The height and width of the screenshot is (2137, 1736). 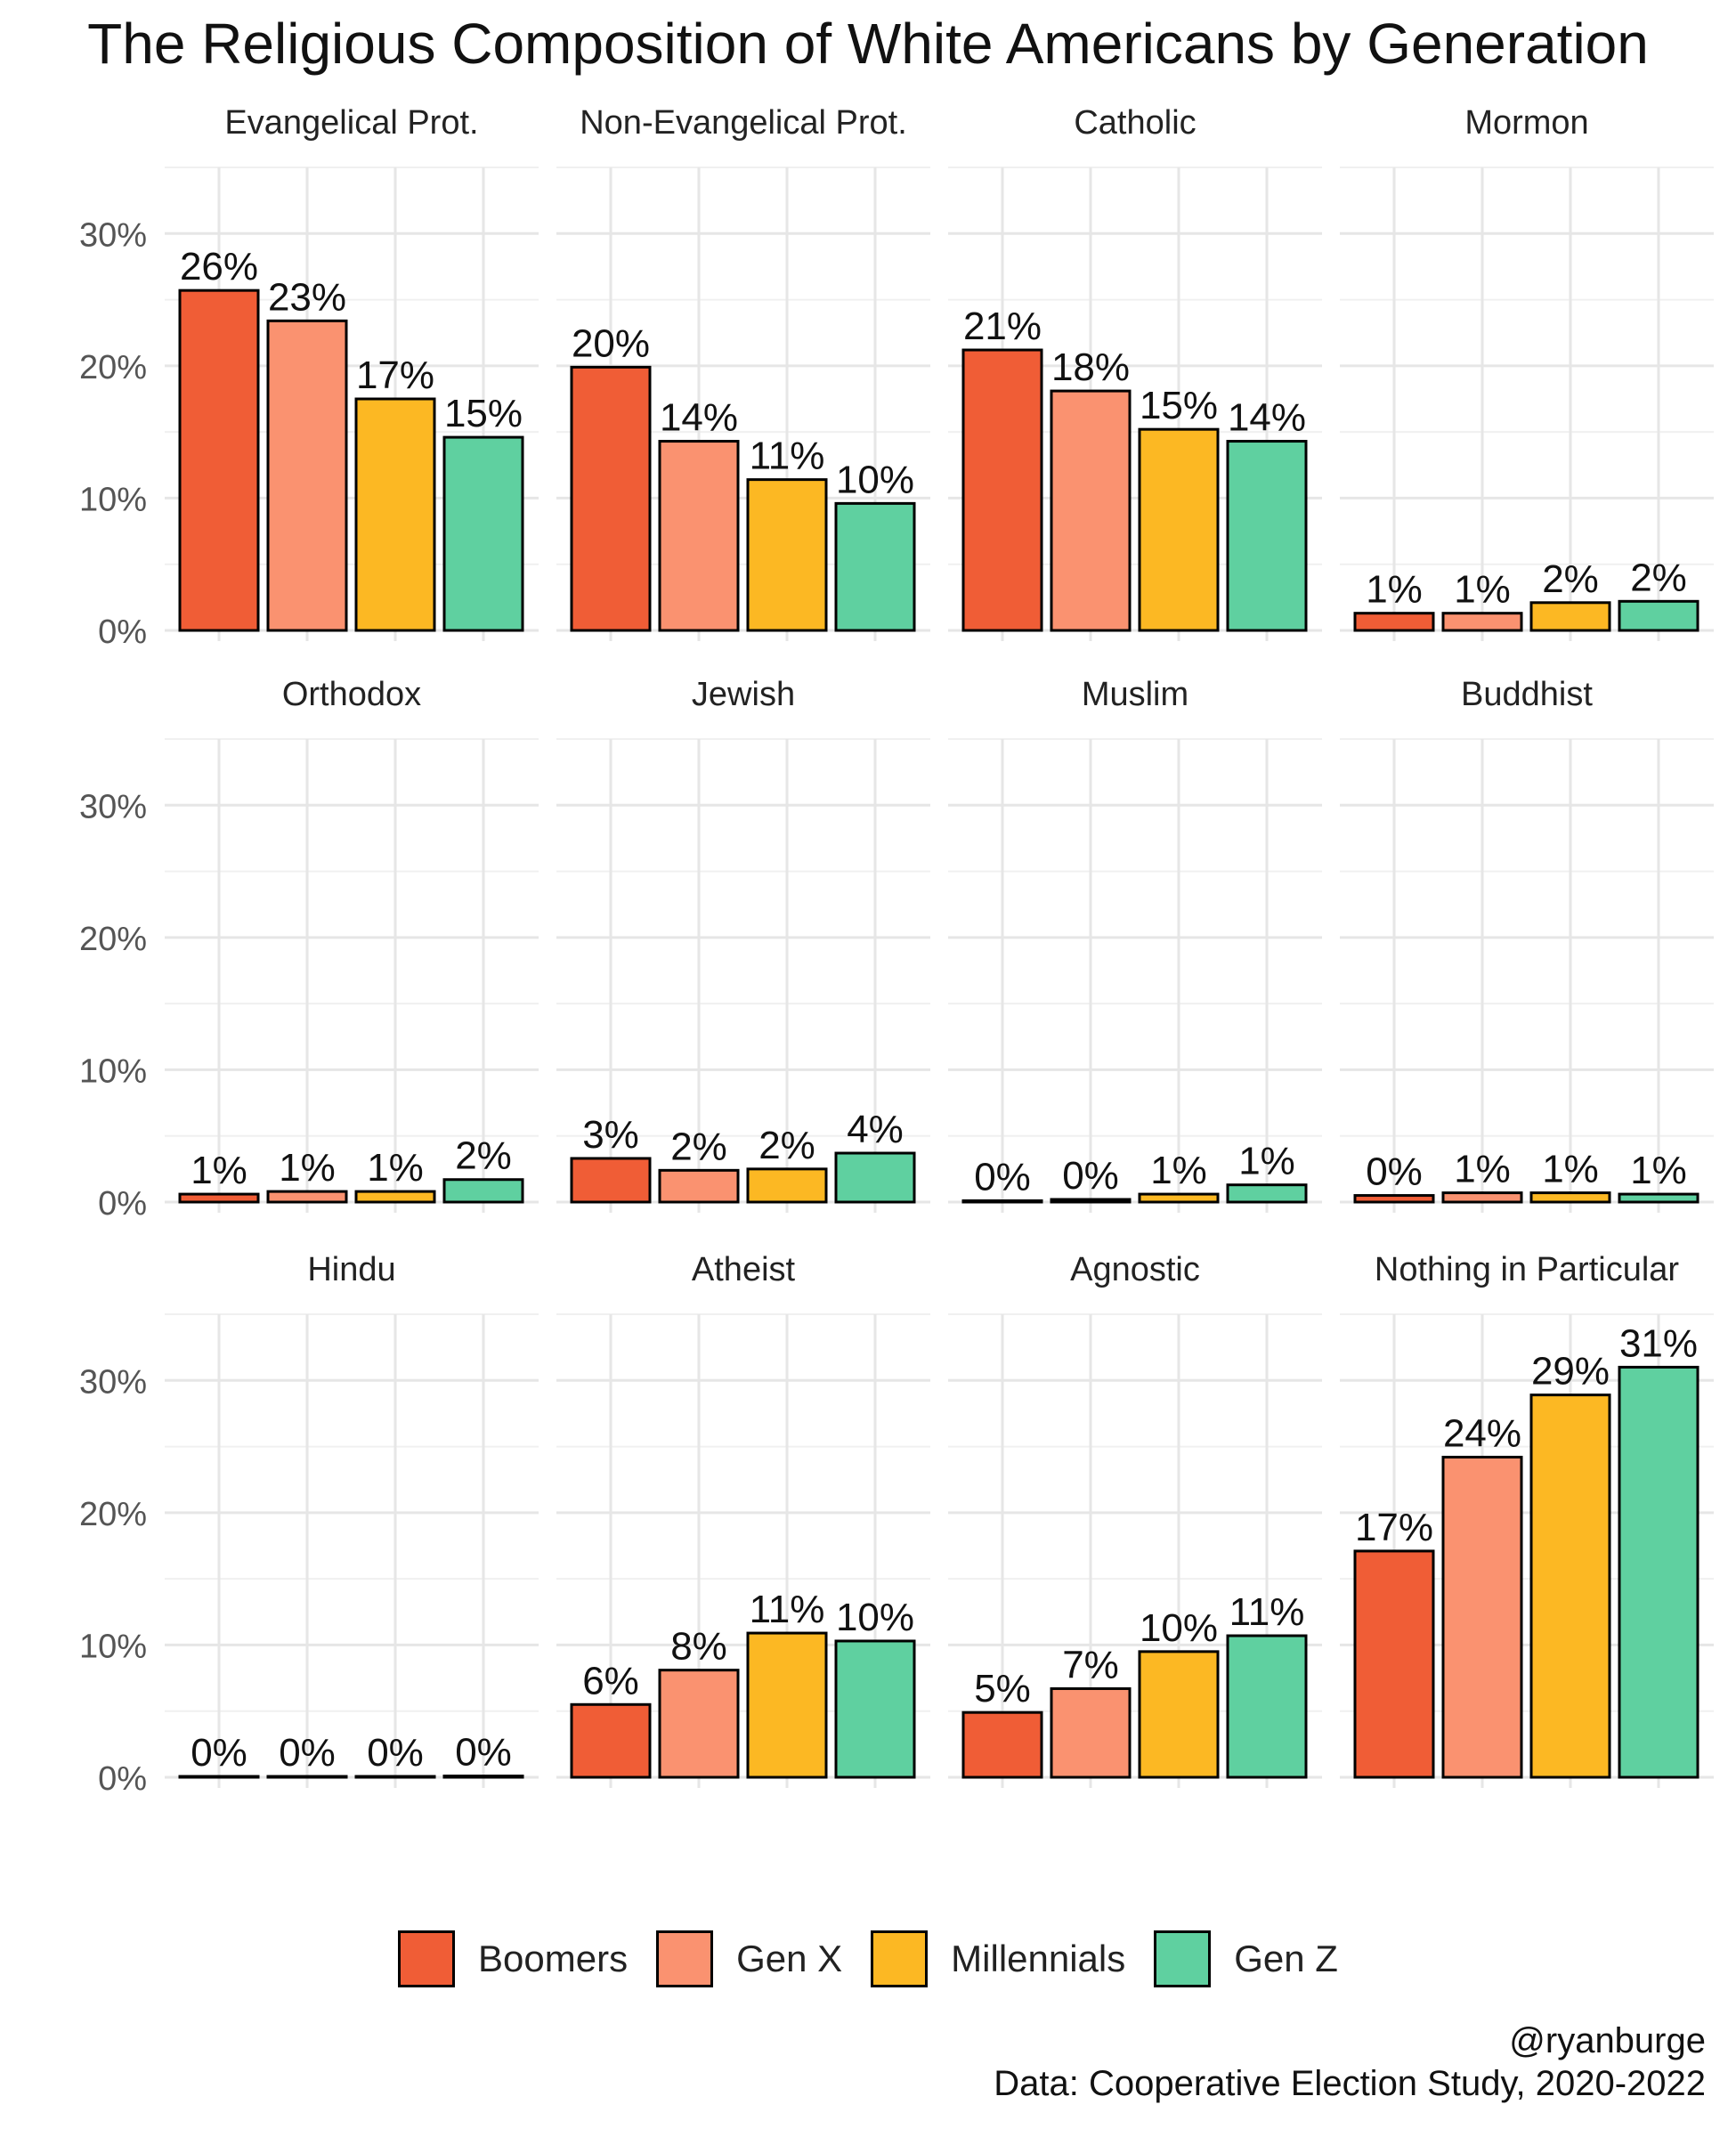 I want to click on facet-panel: Buddhist 0% 1% 1% 1%, so click(x=1527, y=944).